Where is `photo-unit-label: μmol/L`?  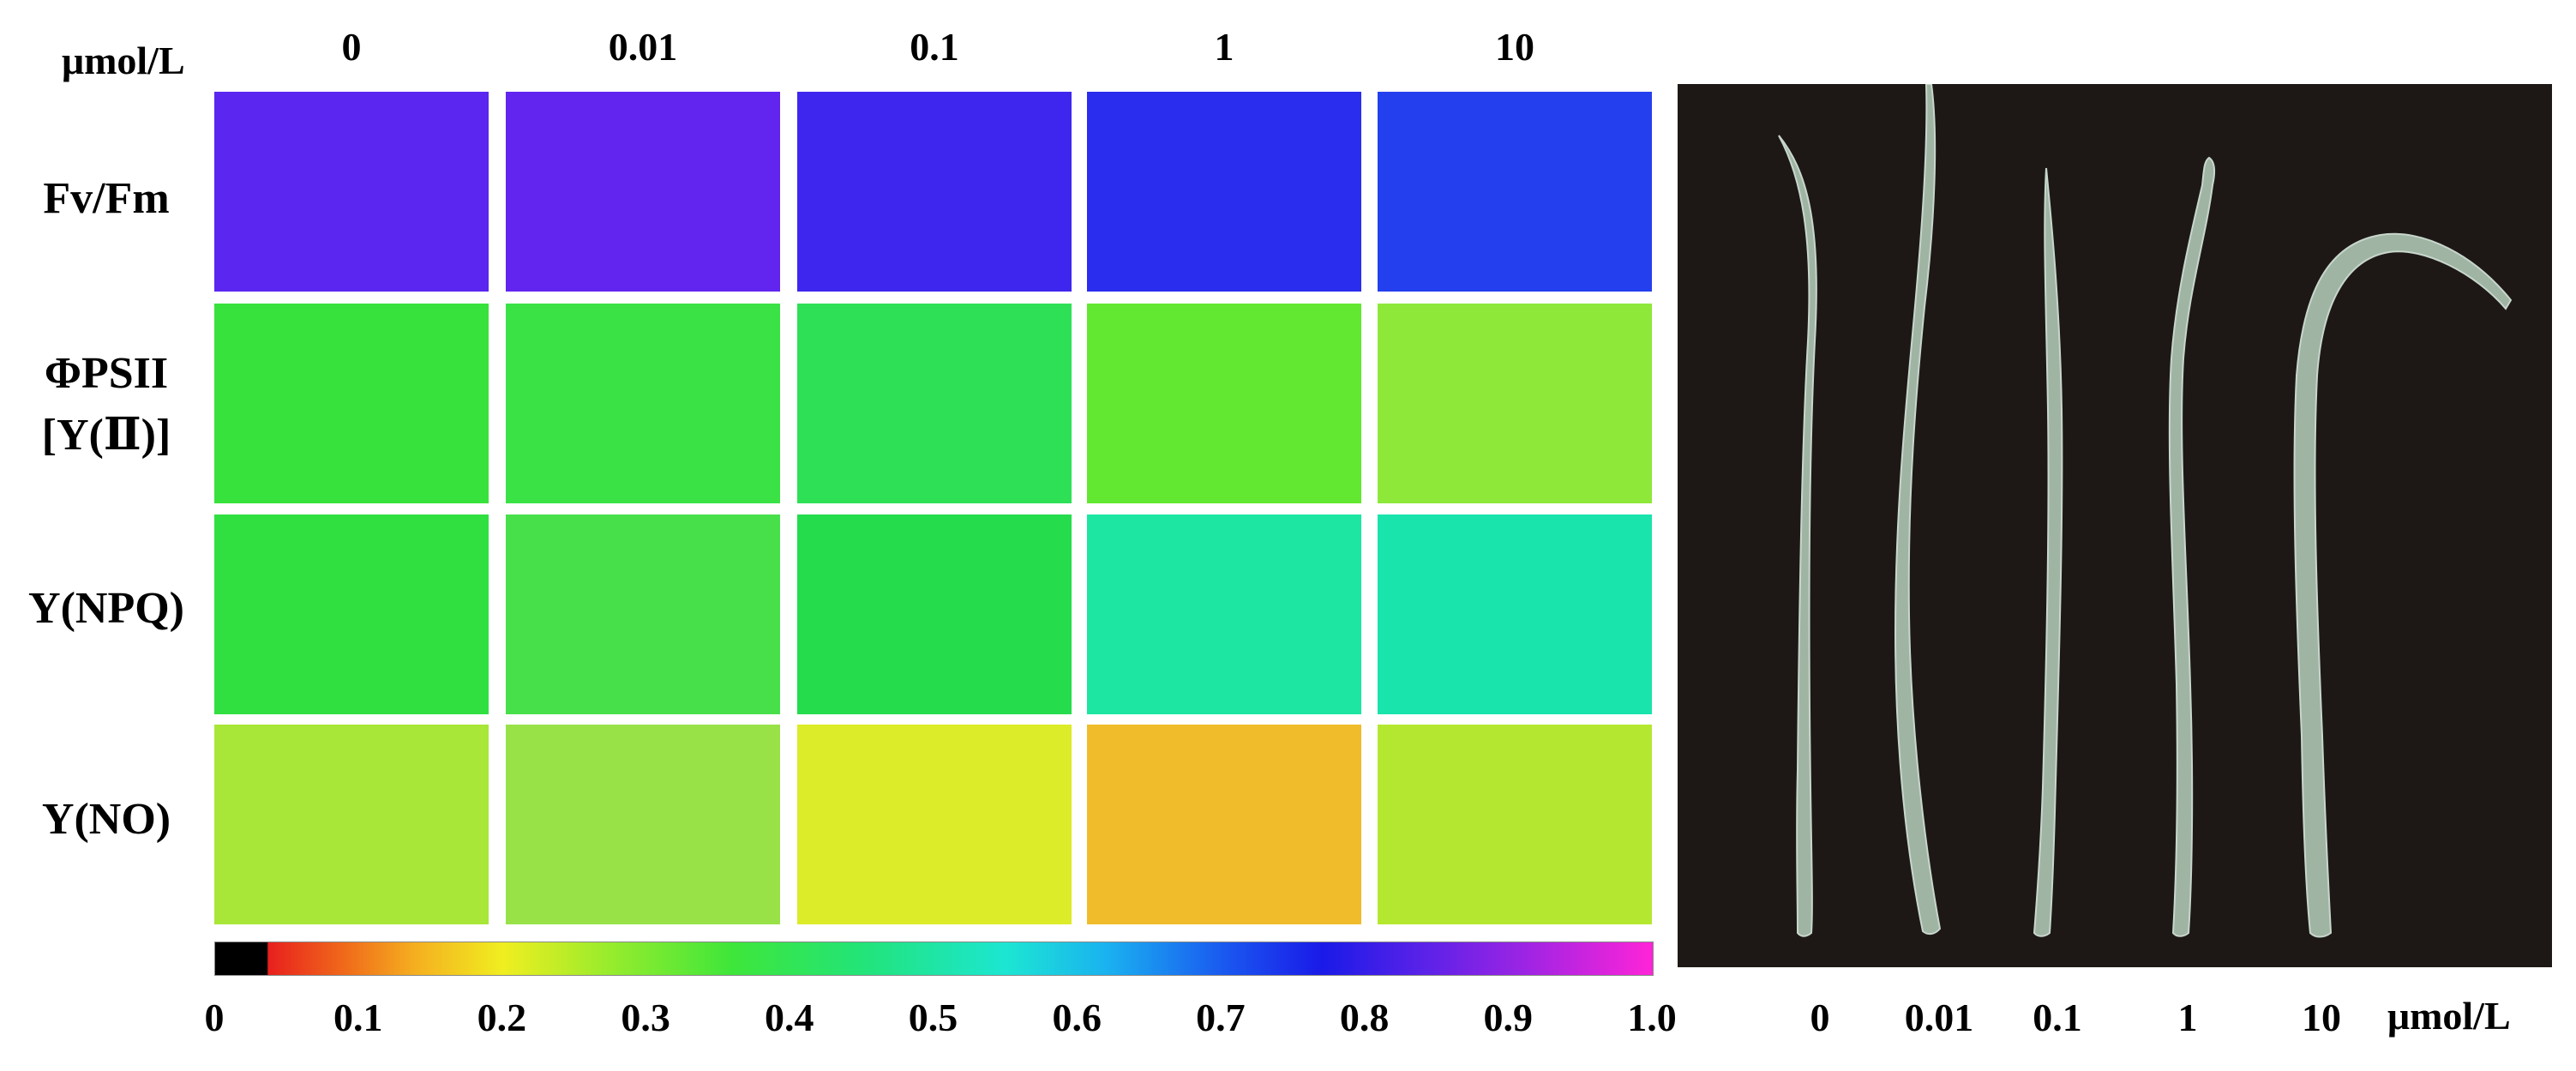 photo-unit-label: μmol/L is located at coordinates (2449, 1016).